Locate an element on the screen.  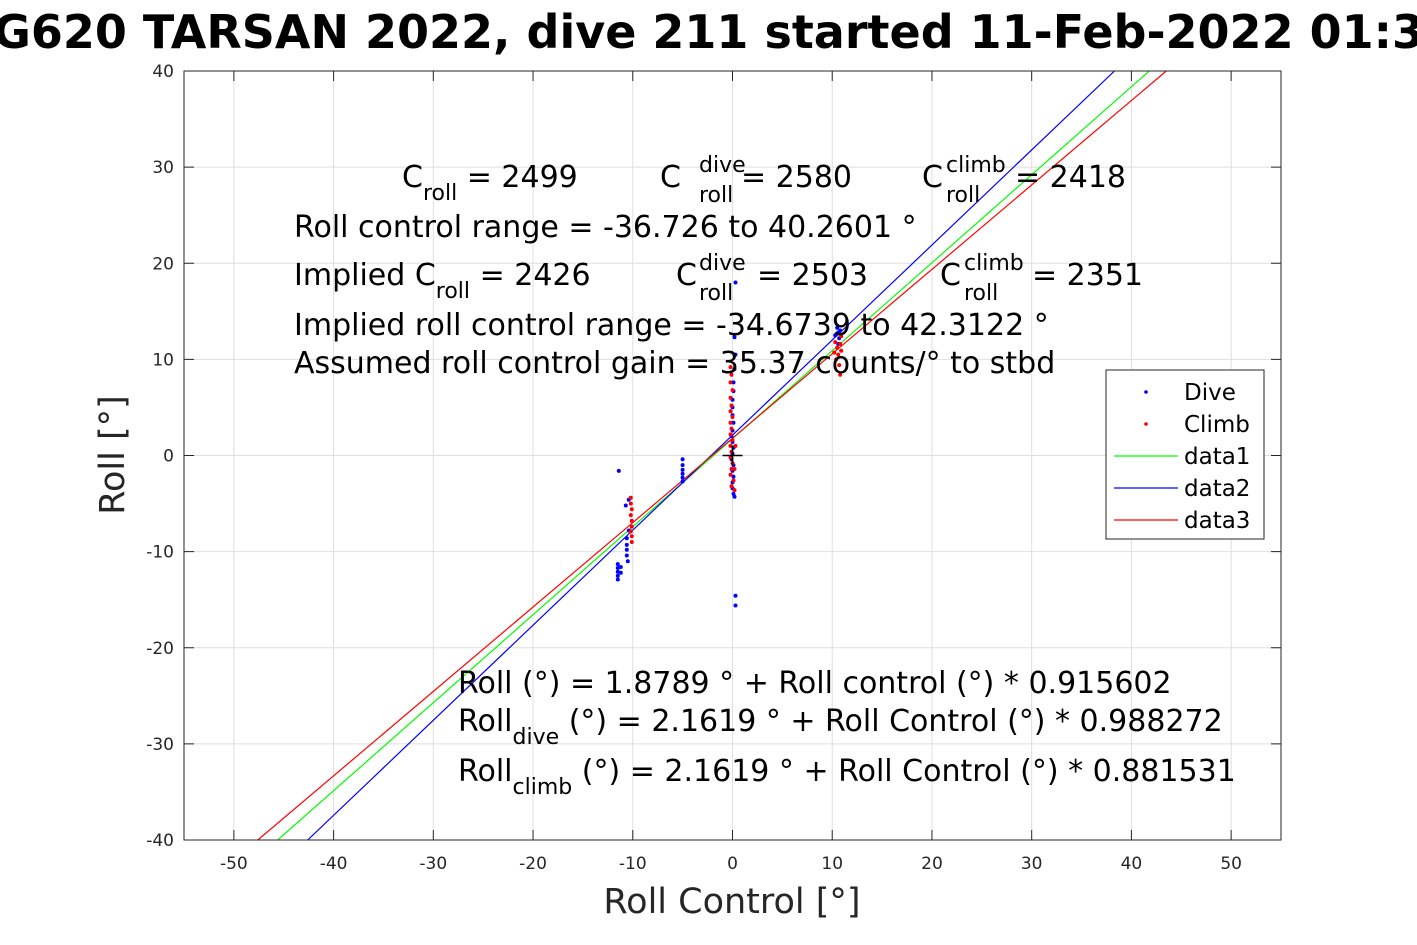
annotation-implied-c-roll-climb-value: = 2351 is located at coordinates (1087, 275).